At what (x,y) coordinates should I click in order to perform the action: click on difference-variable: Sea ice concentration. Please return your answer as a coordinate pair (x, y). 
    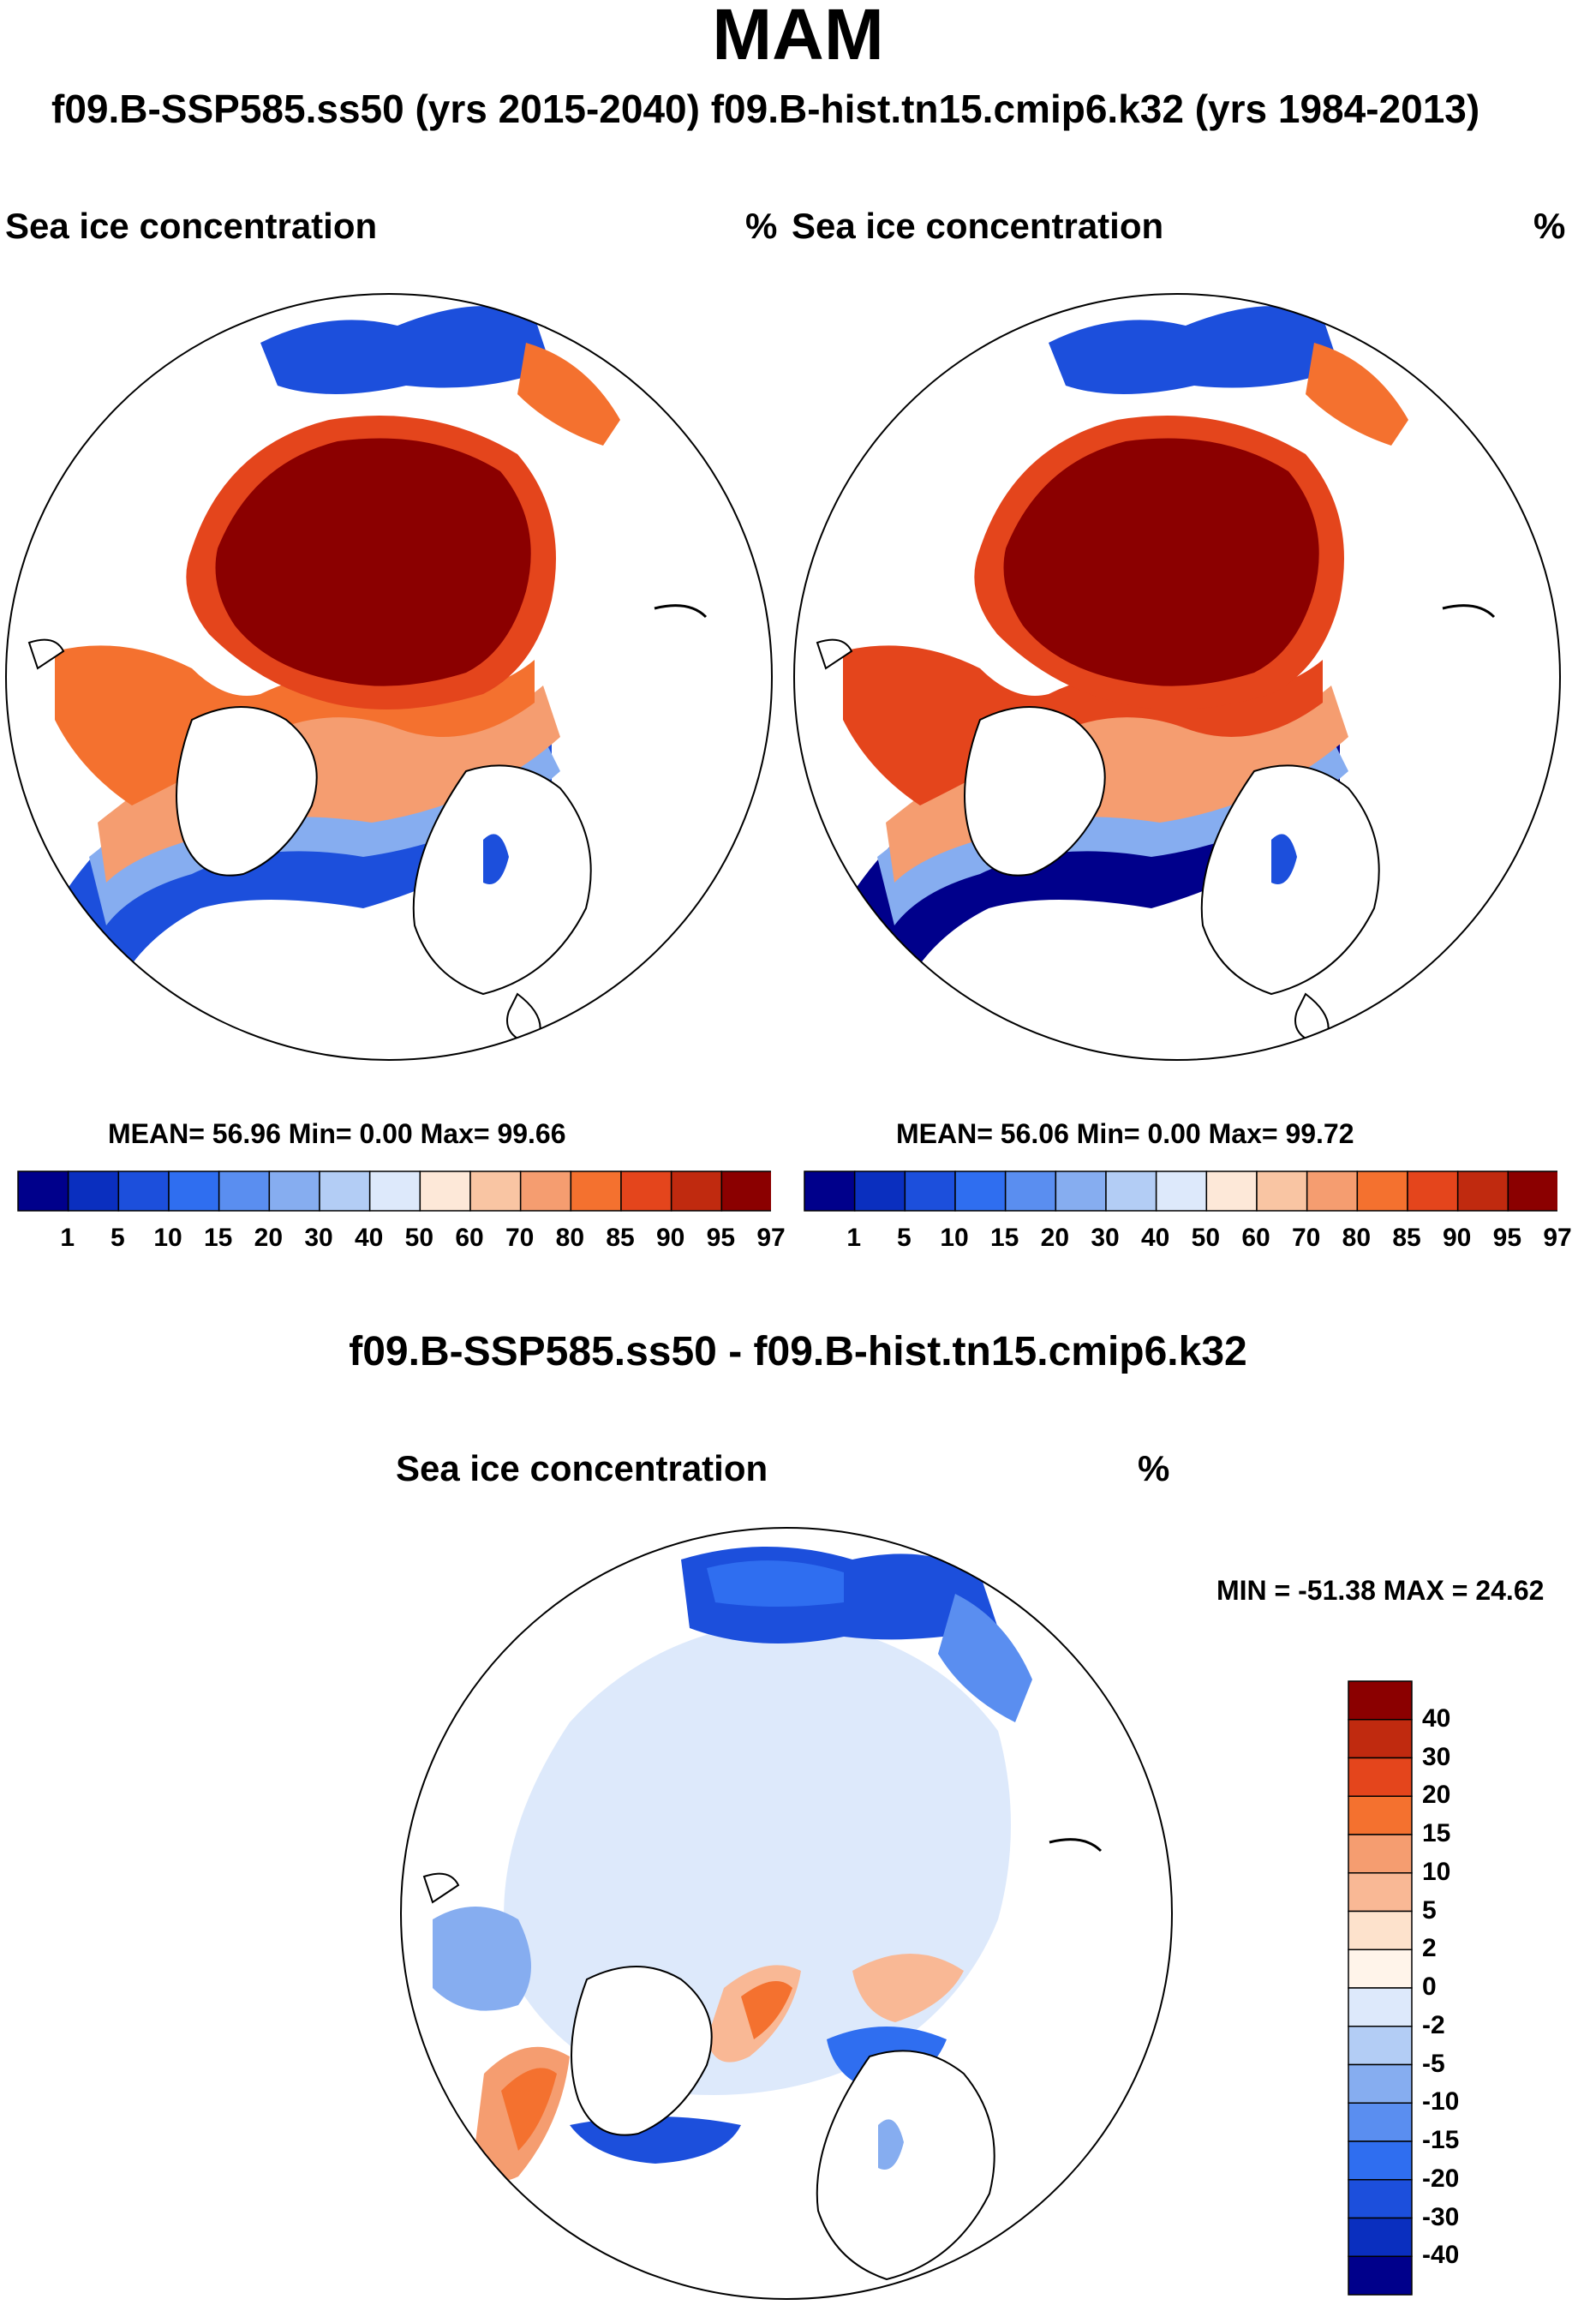
    Looking at the image, I should click on (582, 1468).